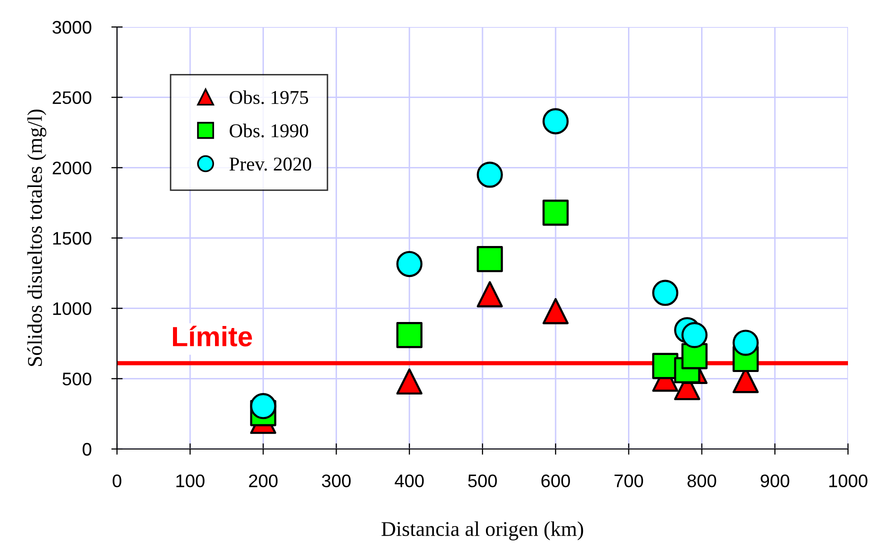 The height and width of the screenshot is (555, 871). What do you see at coordinates (77, 379) in the screenshot?
I see `y-tick-label: 500` at bounding box center [77, 379].